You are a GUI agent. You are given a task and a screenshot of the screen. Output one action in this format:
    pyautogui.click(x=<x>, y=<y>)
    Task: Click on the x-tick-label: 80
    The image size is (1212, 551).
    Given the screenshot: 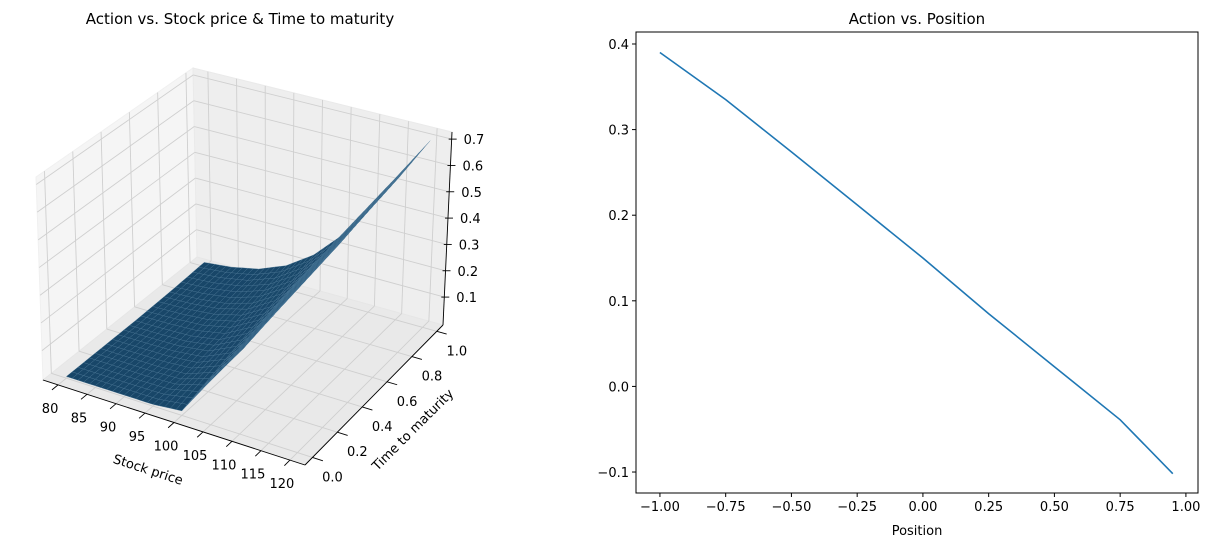 What is the action you would take?
    pyautogui.click(x=50, y=409)
    